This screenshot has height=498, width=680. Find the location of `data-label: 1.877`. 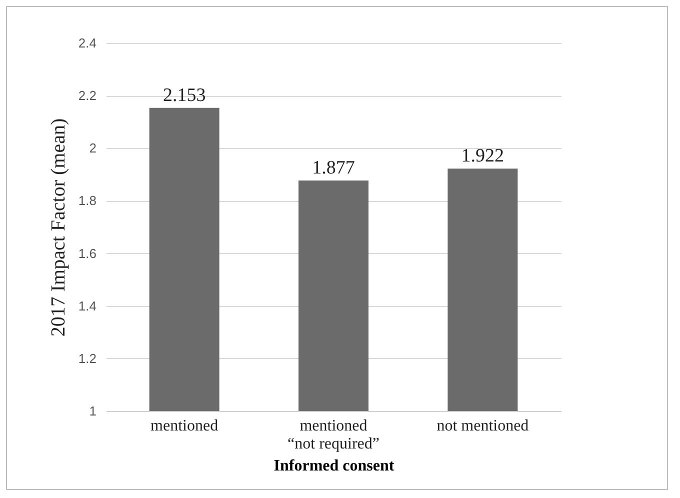

data-label: 1.877 is located at coordinates (333, 167).